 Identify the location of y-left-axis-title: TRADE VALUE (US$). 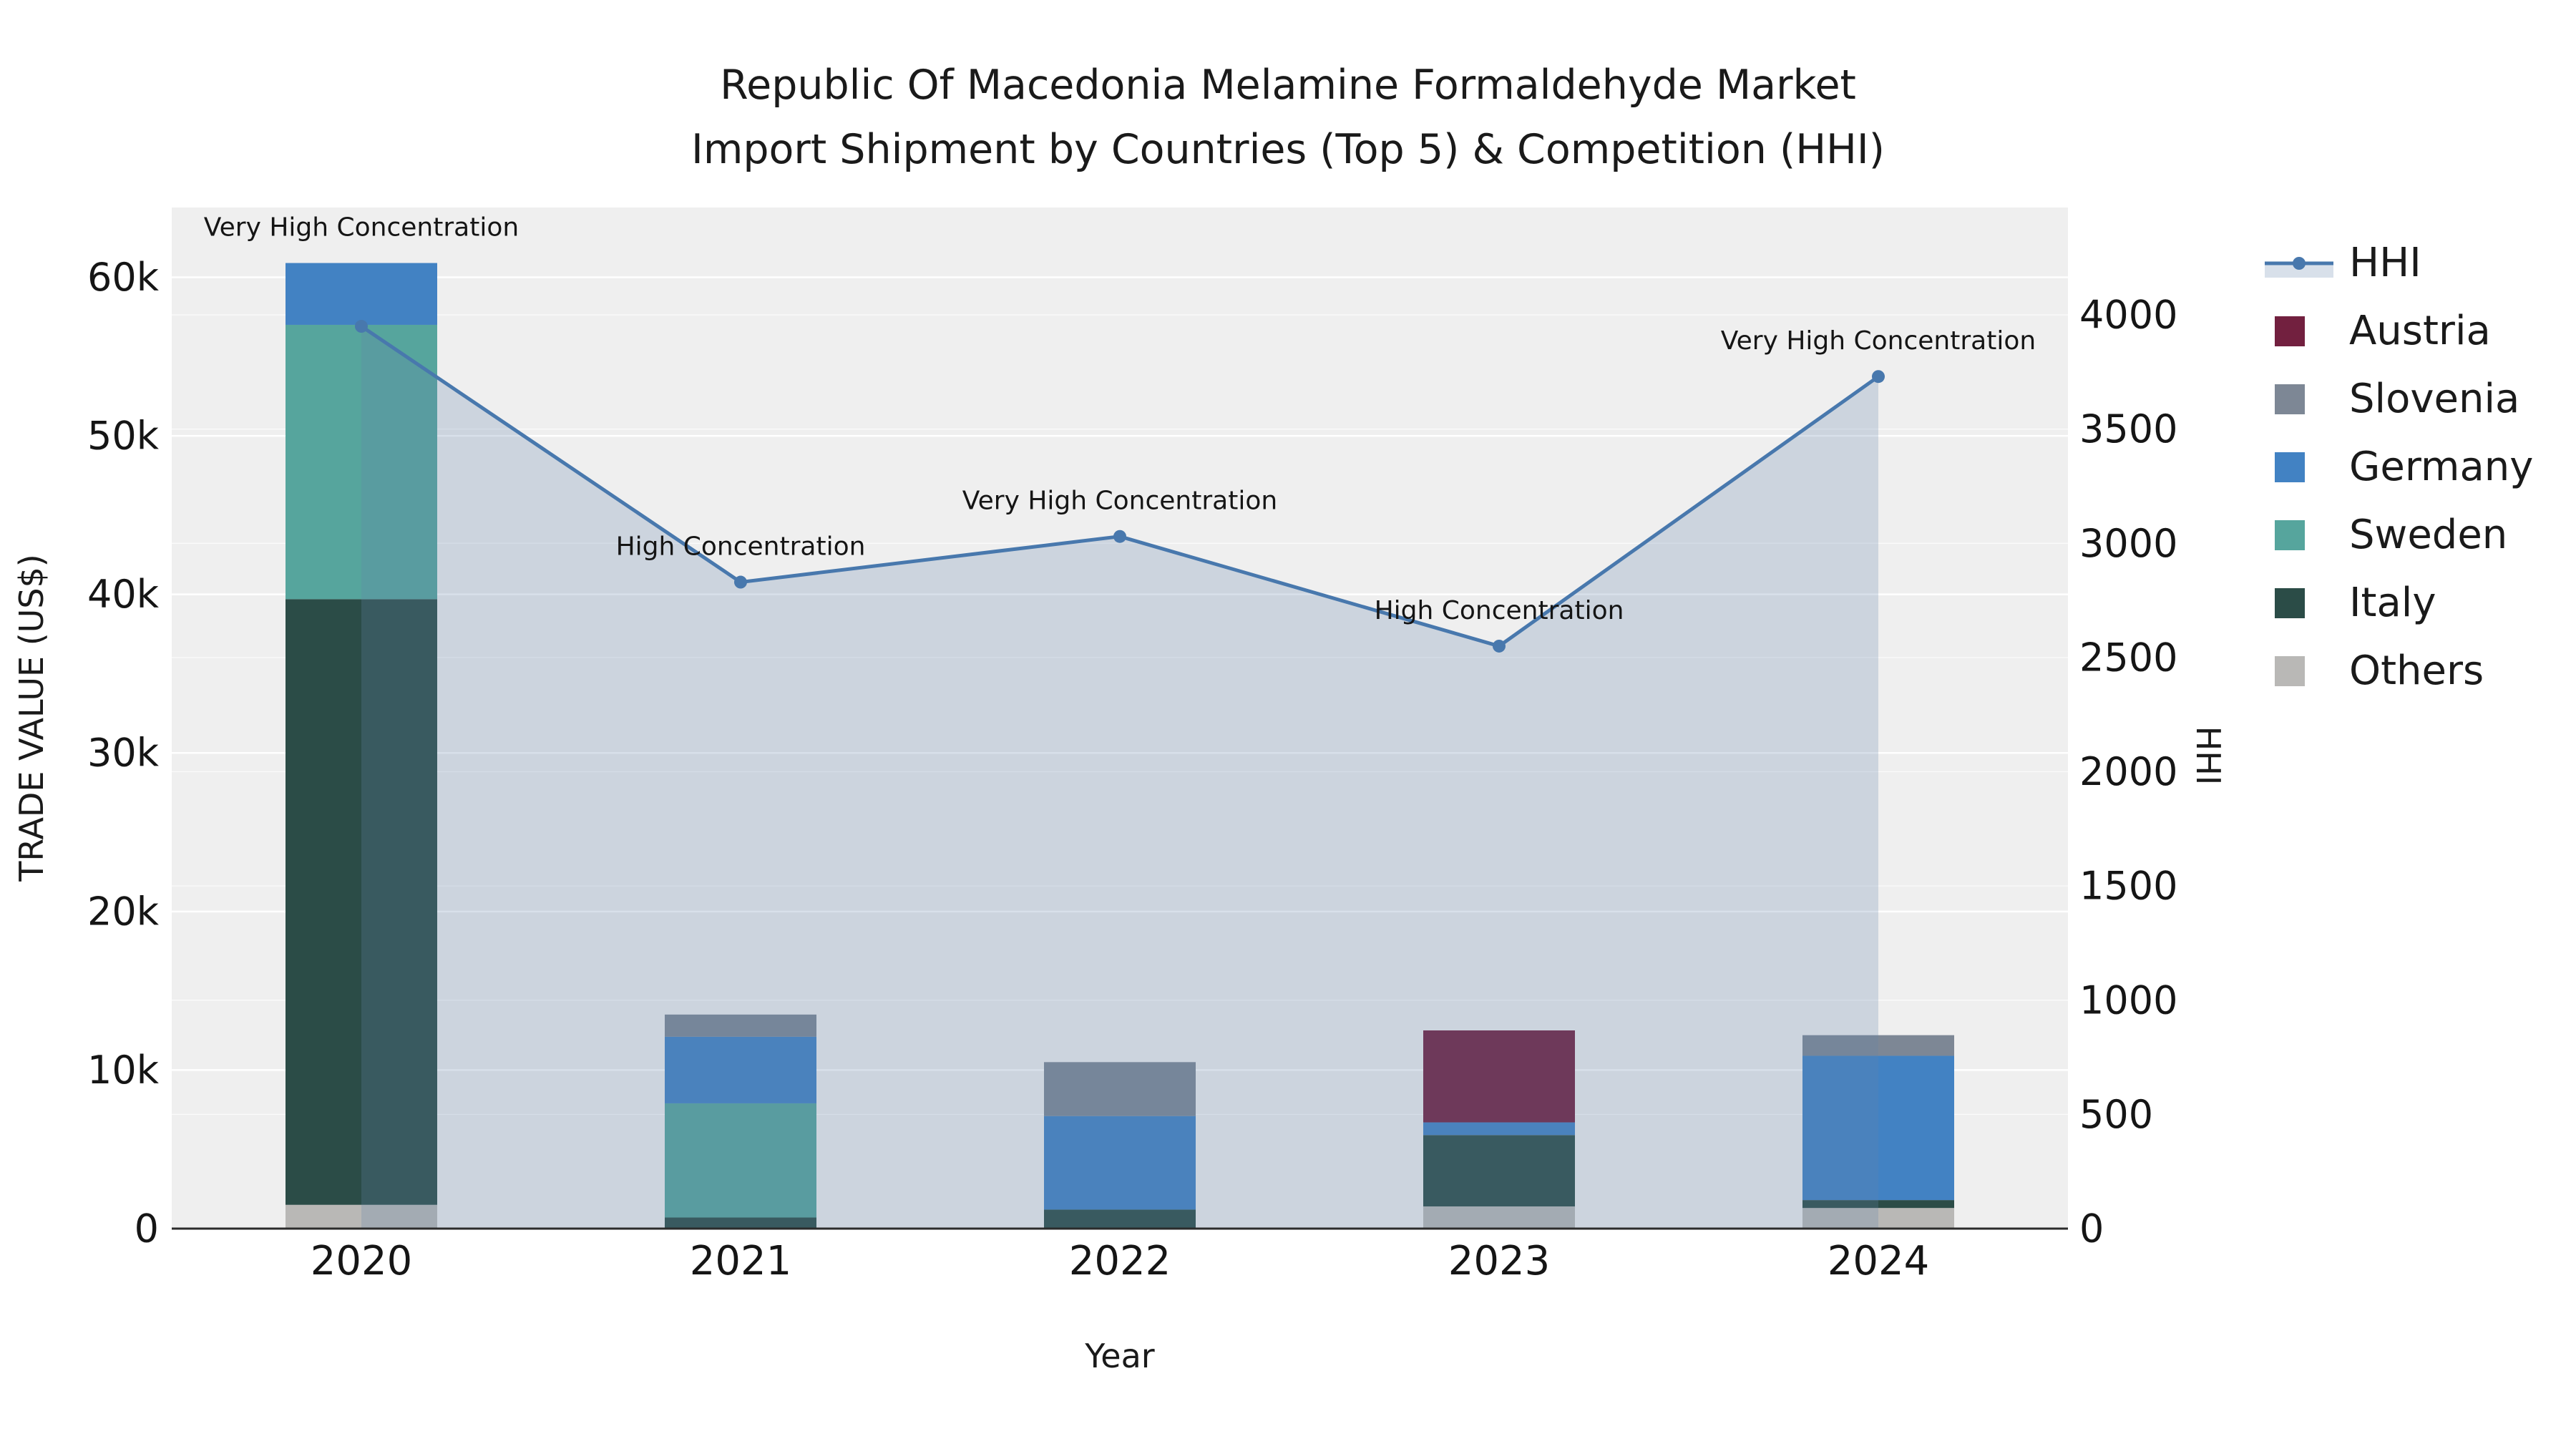
(31, 718).